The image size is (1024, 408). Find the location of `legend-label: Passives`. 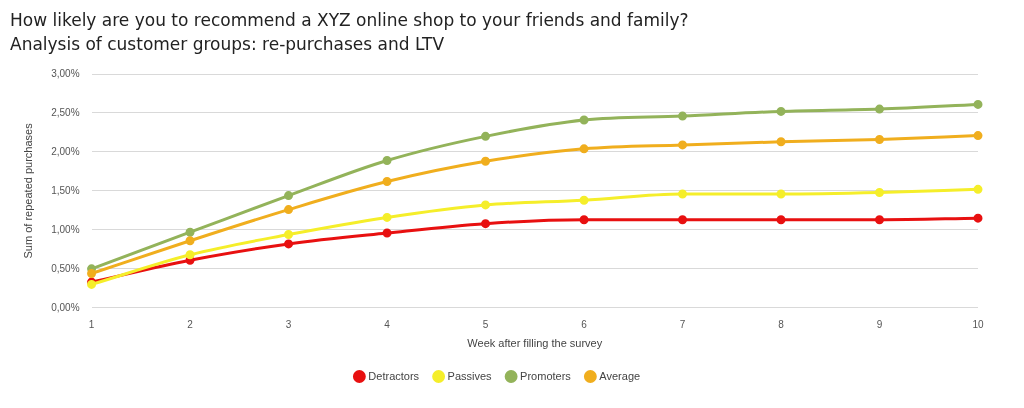

legend-label: Passives is located at coordinates (470, 375).